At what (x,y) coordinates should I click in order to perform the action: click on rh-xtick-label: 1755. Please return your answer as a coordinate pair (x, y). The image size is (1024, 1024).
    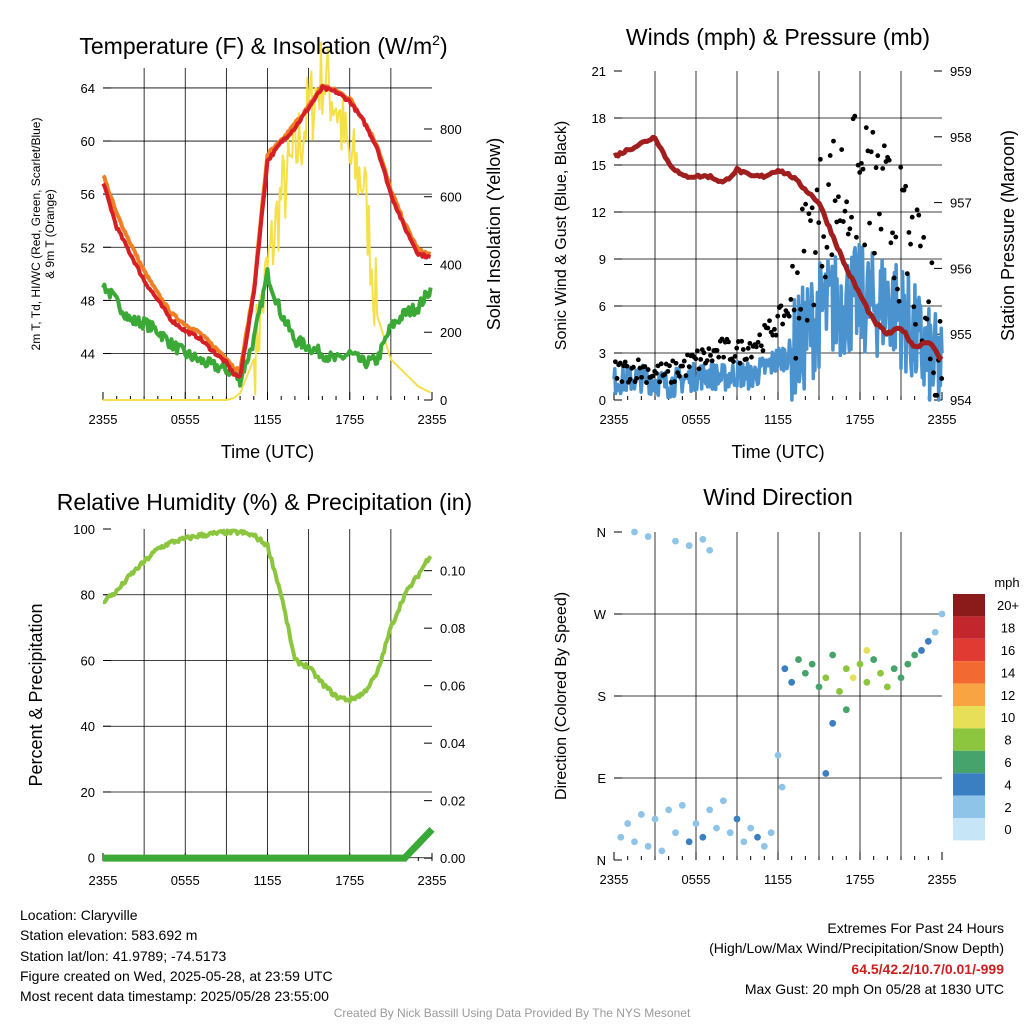
    Looking at the image, I should click on (349, 880).